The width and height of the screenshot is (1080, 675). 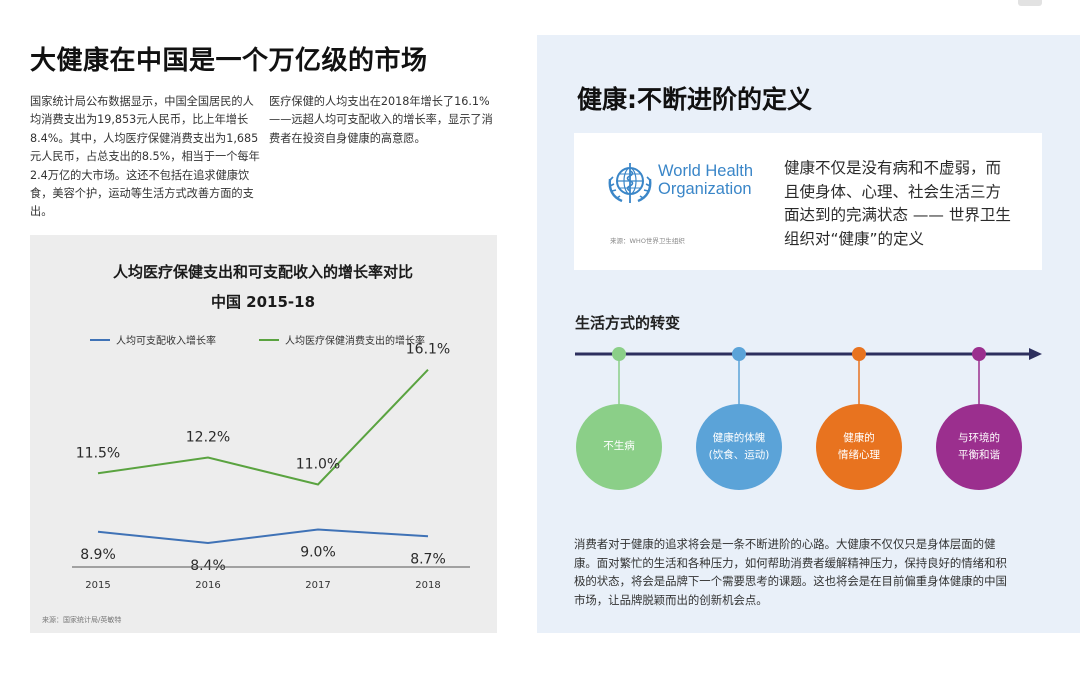 What do you see at coordinates (647, 241) in the screenshot?
I see `who-source: 来源：WHO世界卫生组织` at bounding box center [647, 241].